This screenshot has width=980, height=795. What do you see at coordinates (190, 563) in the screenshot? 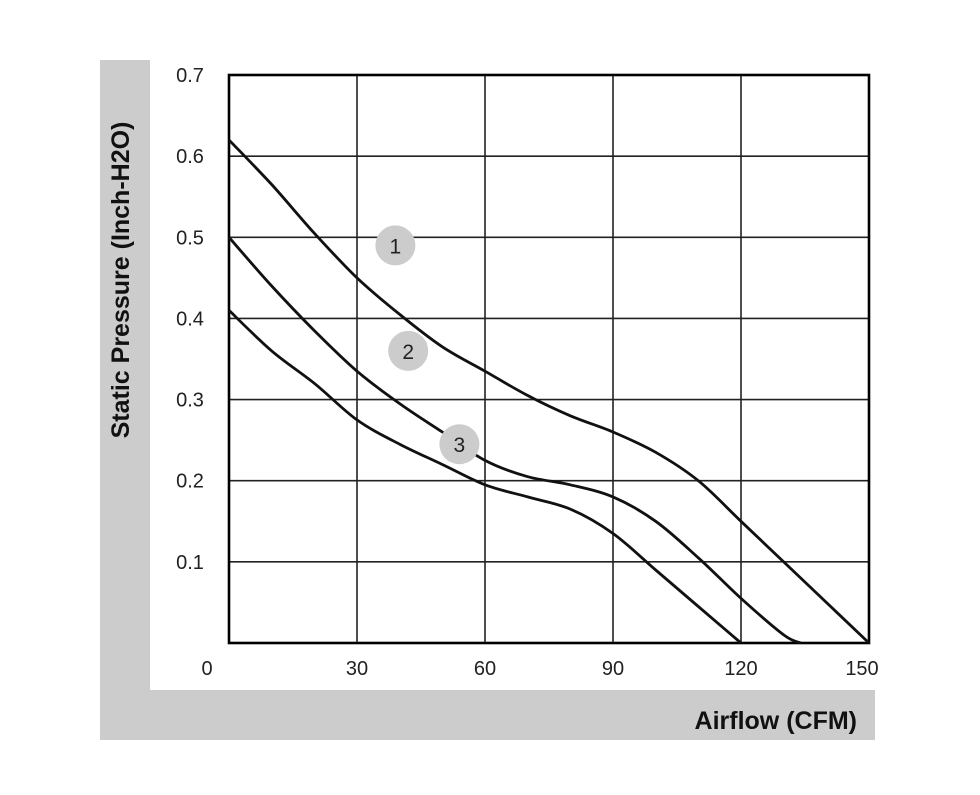
I see `y-tick-label: 0.1` at bounding box center [190, 563].